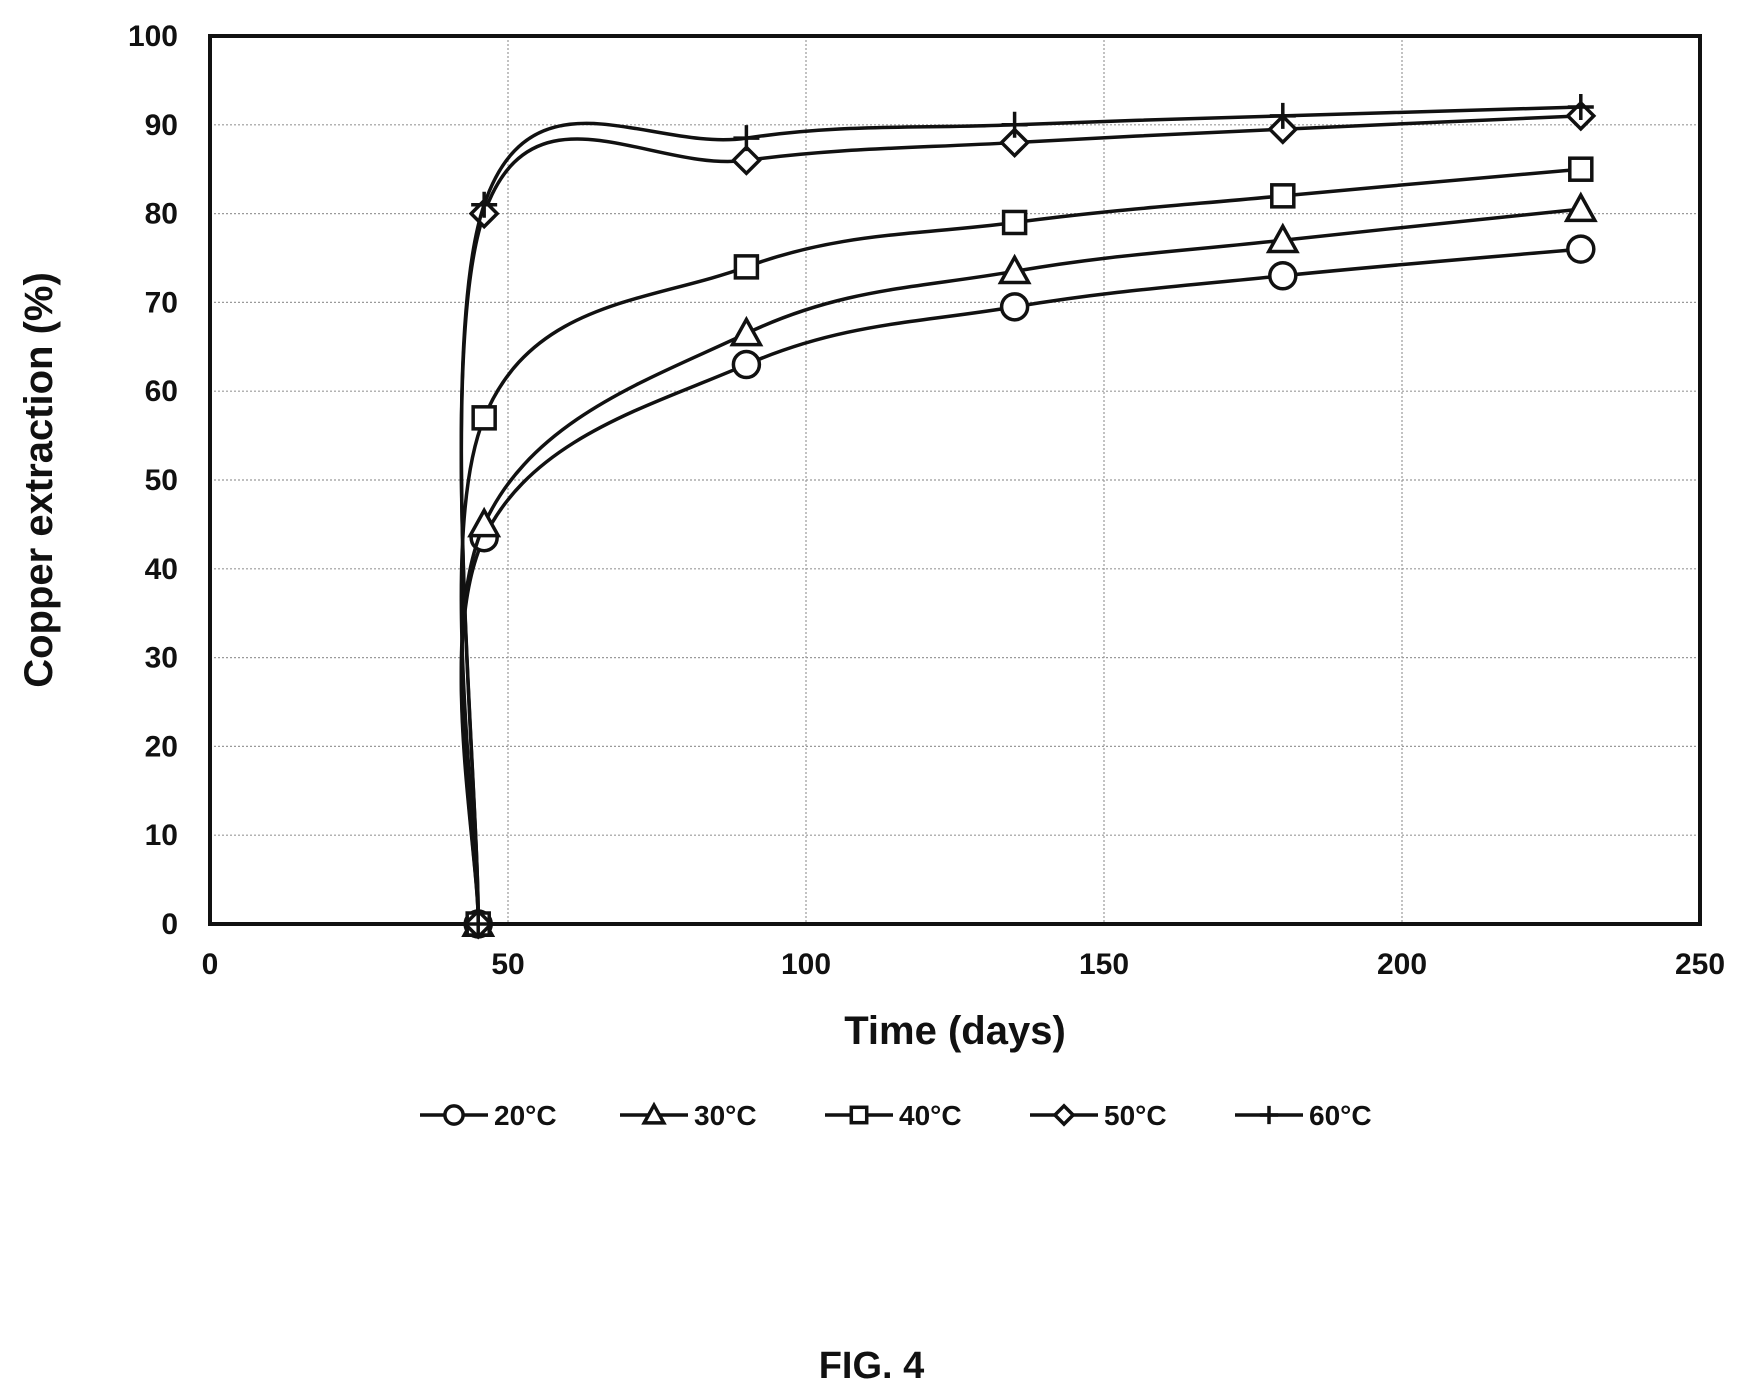 This screenshot has width=1743, height=1398. Describe the element at coordinates (161, 214) in the screenshot. I see `y-tick-label: 80` at that location.